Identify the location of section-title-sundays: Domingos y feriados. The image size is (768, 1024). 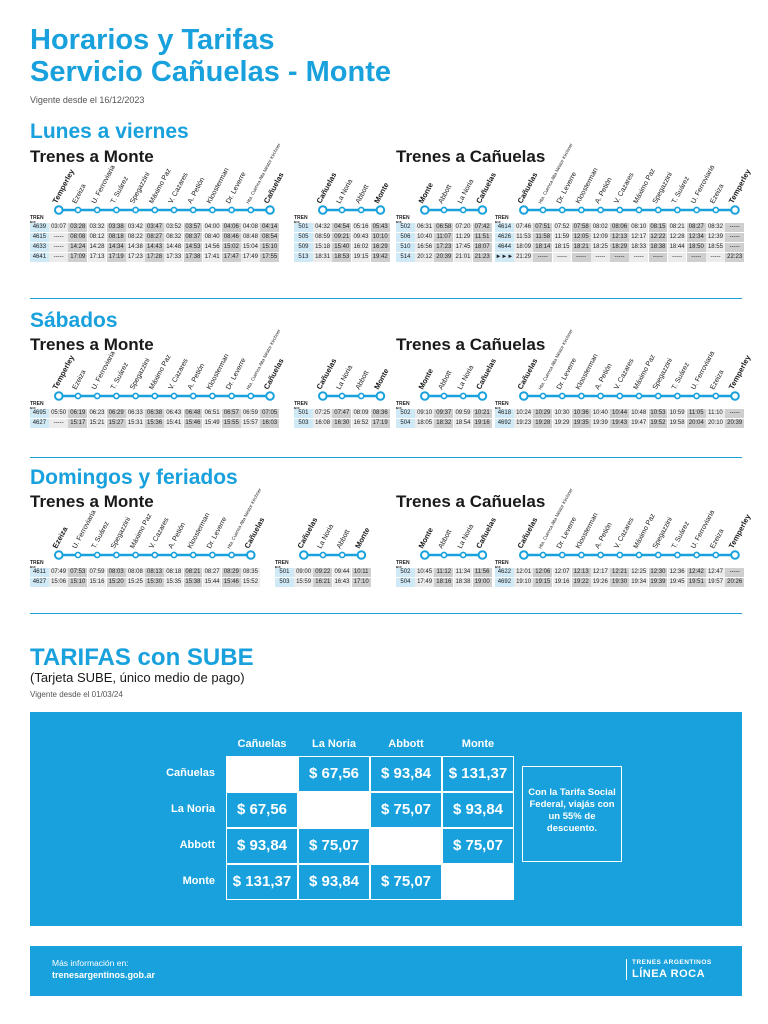
(134, 477).